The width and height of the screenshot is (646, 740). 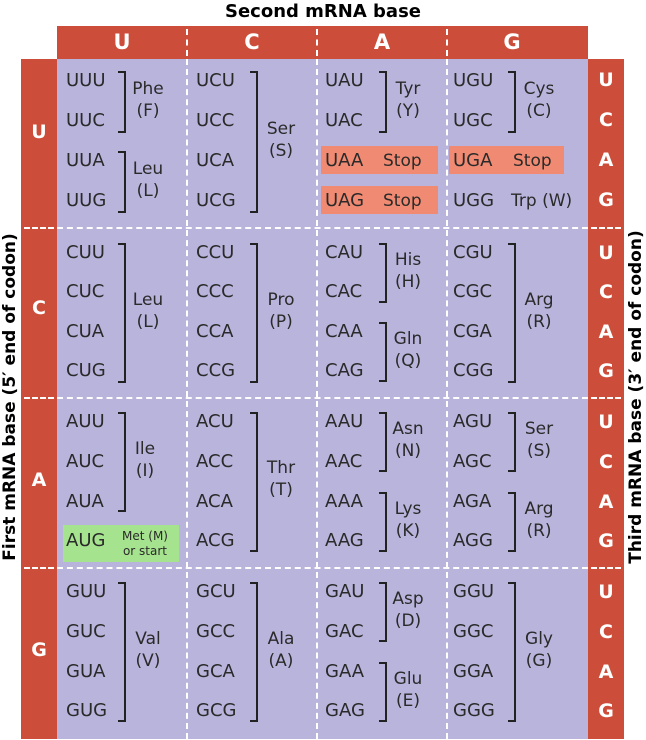 I want to click on first-base-header: U C A G, so click(x=39, y=399).